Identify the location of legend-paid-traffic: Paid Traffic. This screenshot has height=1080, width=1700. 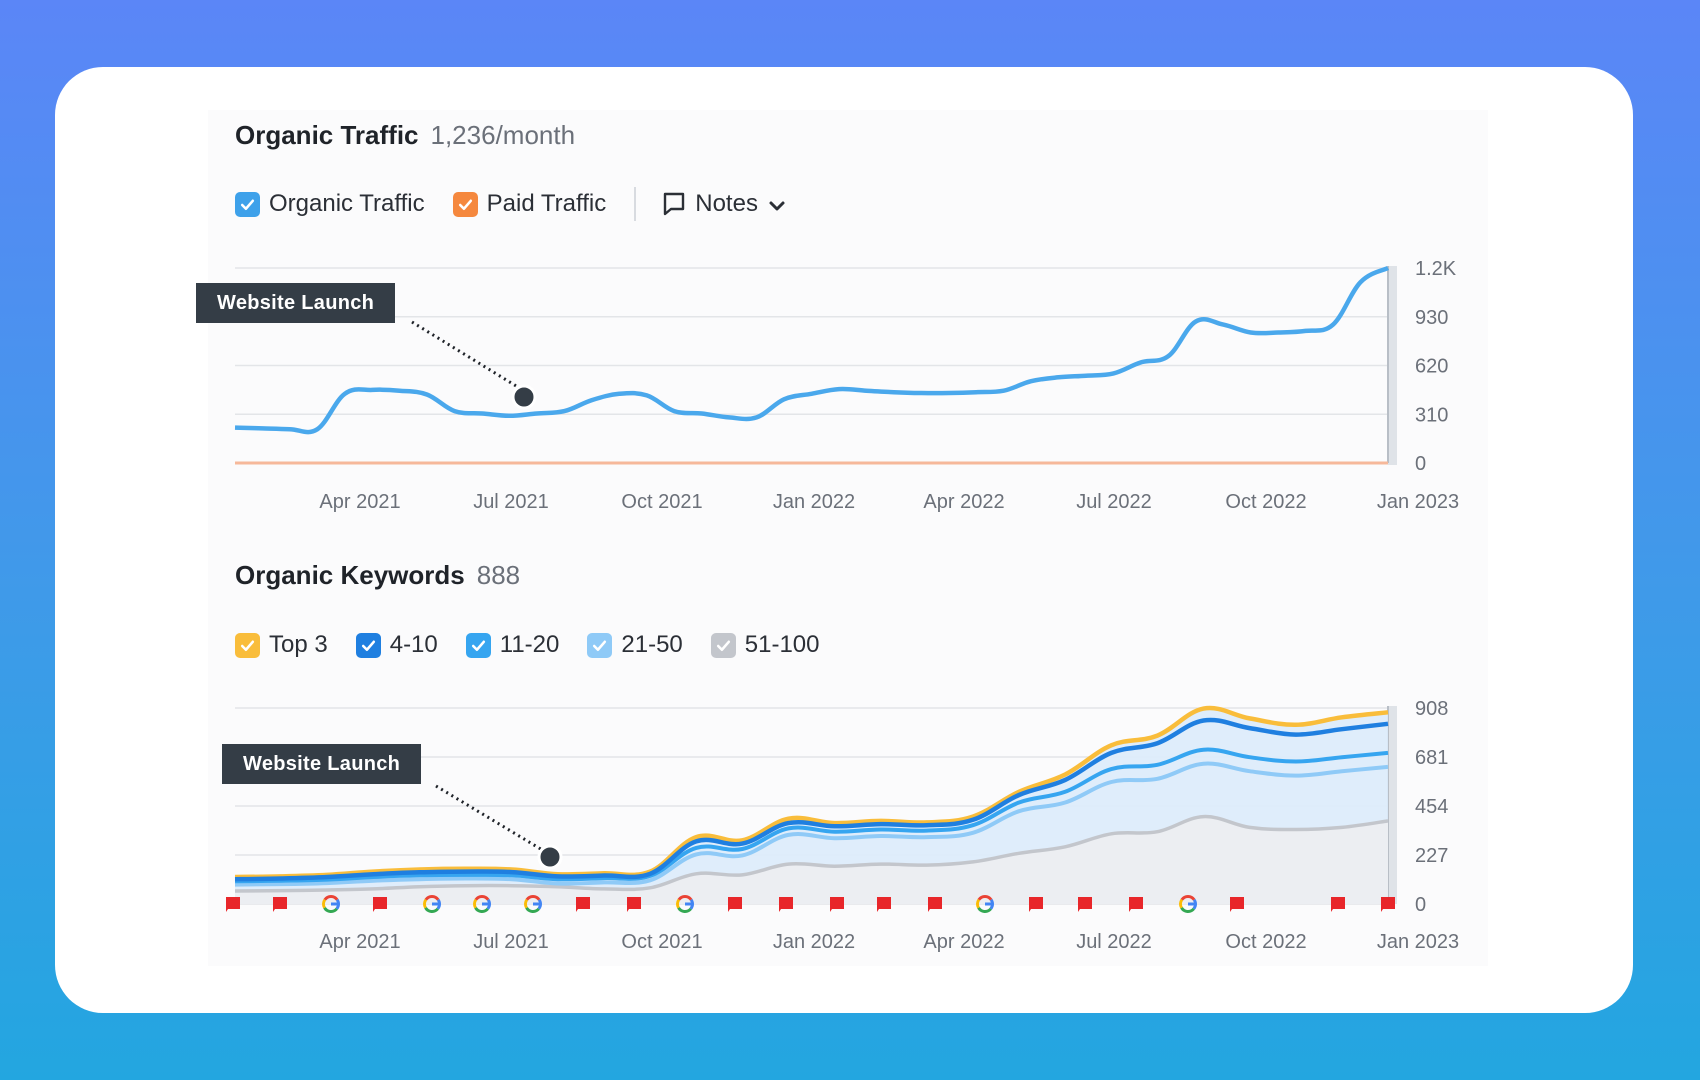
(529, 204).